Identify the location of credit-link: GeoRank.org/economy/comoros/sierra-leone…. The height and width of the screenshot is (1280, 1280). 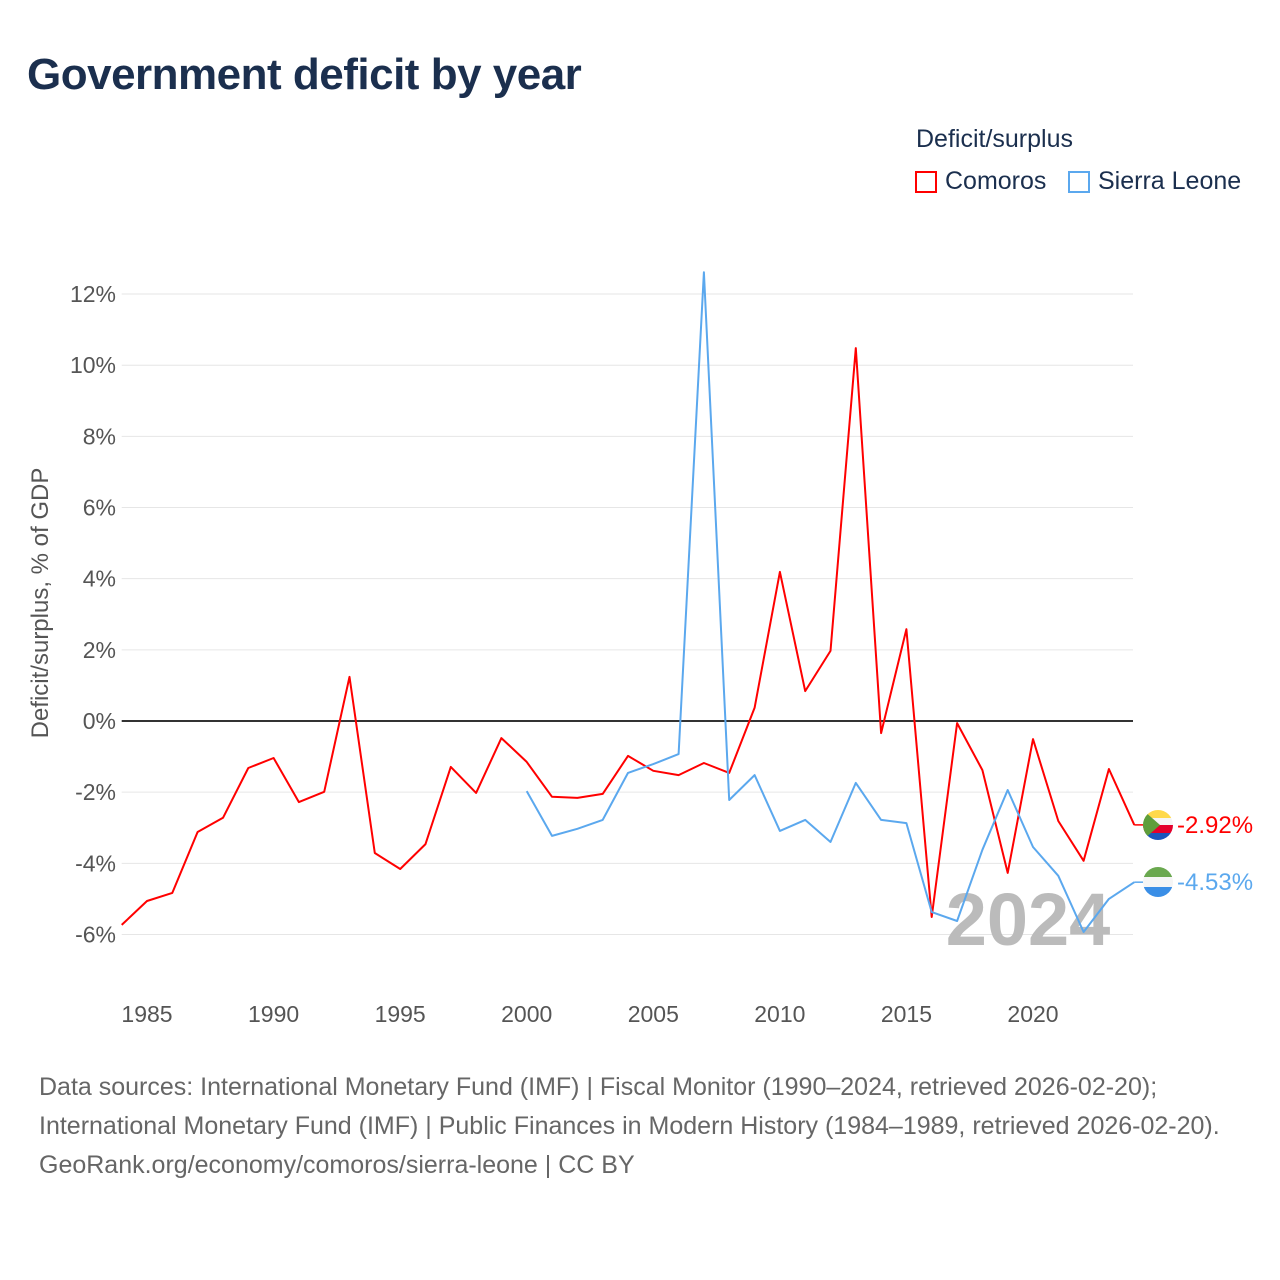
(337, 1165).